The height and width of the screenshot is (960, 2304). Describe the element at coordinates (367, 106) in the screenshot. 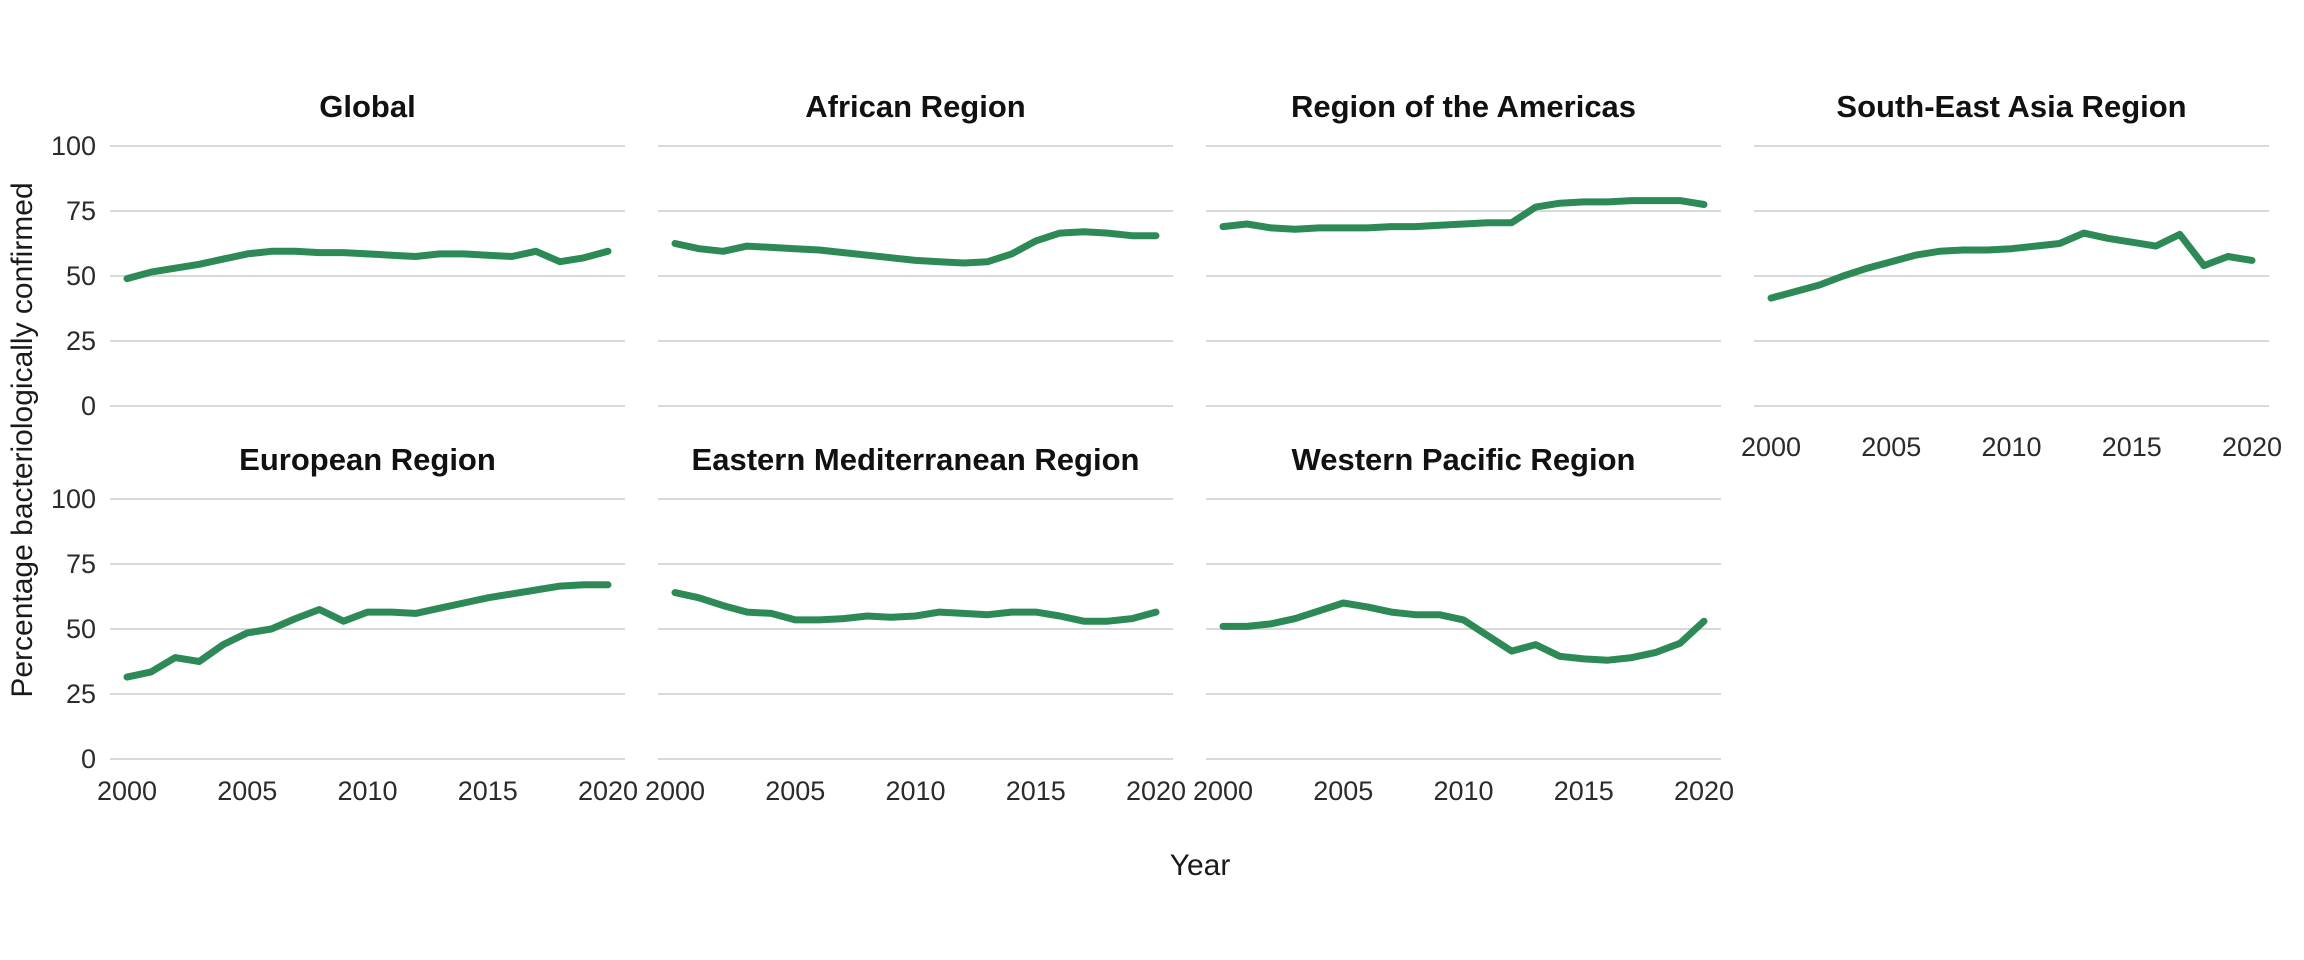

I see `facet-title: Global` at that location.